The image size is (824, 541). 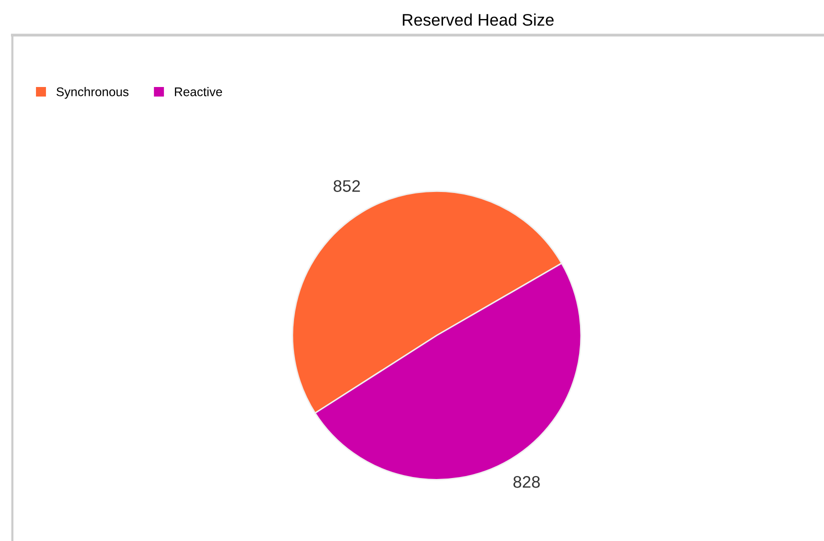 What do you see at coordinates (478, 20) in the screenshot?
I see `chart-title: Reserved Head Size` at bounding box center [478, 20].